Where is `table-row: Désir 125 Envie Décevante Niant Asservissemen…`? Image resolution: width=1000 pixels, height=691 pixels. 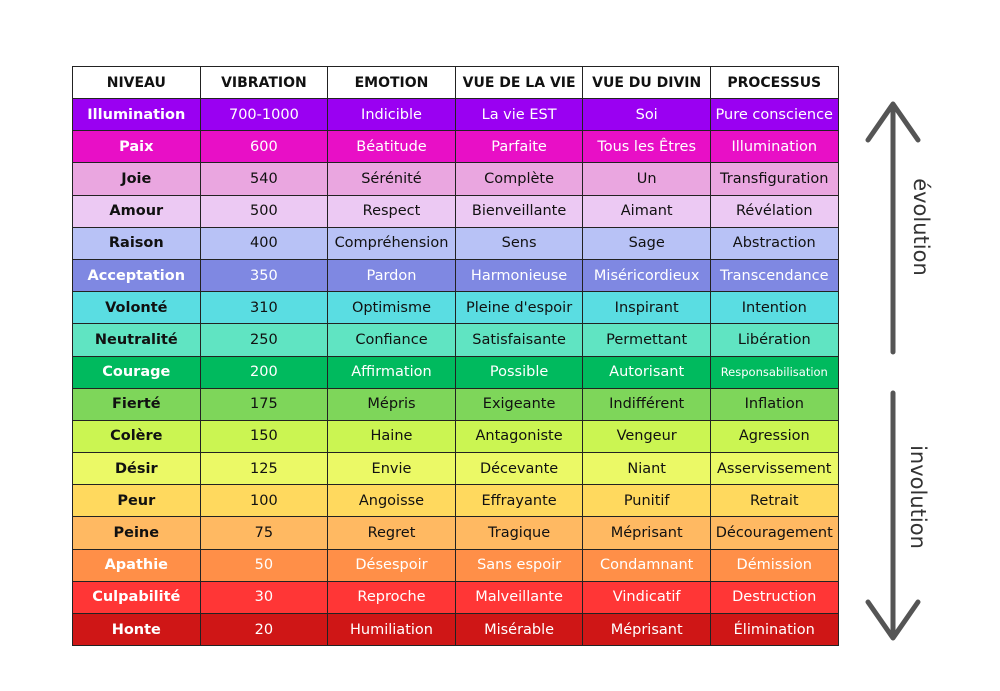 table-row: Désir 125 Envie Décevante Niant Asservissemen… is located at coordinates (455, 469).